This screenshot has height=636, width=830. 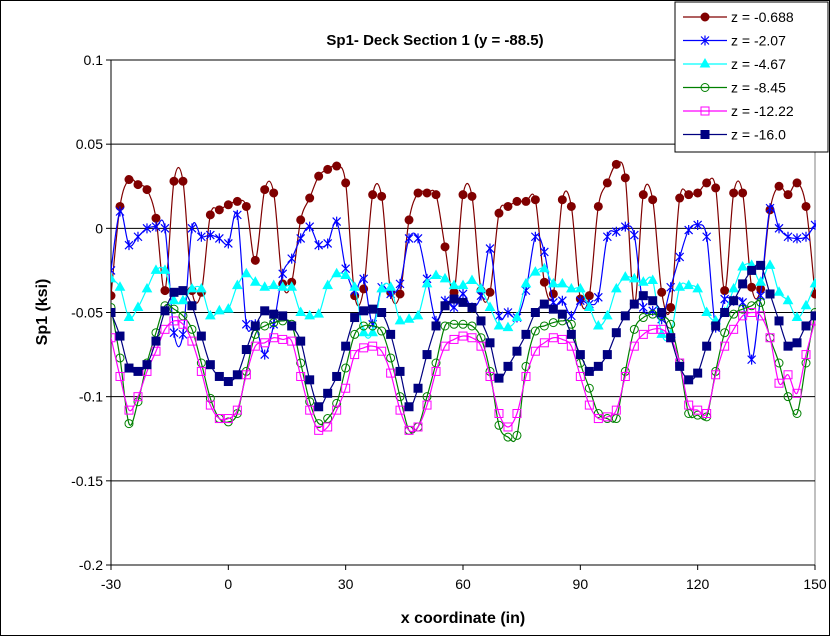 I want to click on legend-item: z = -16.0, so click(x=734, y=135).